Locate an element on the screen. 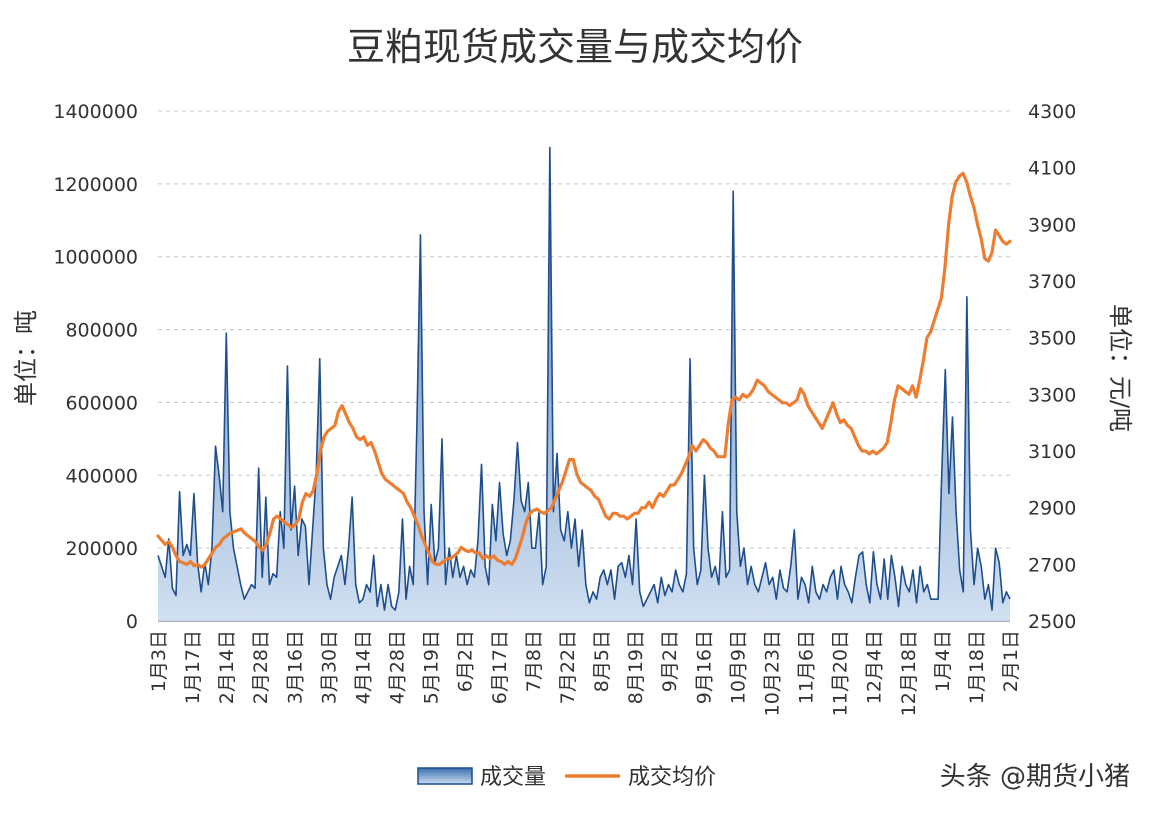  right-axis-ticks: 2500 2700 2900 3100 3300 3500 3700 3900 4100 4300 is located at coordinates (1052, 367).